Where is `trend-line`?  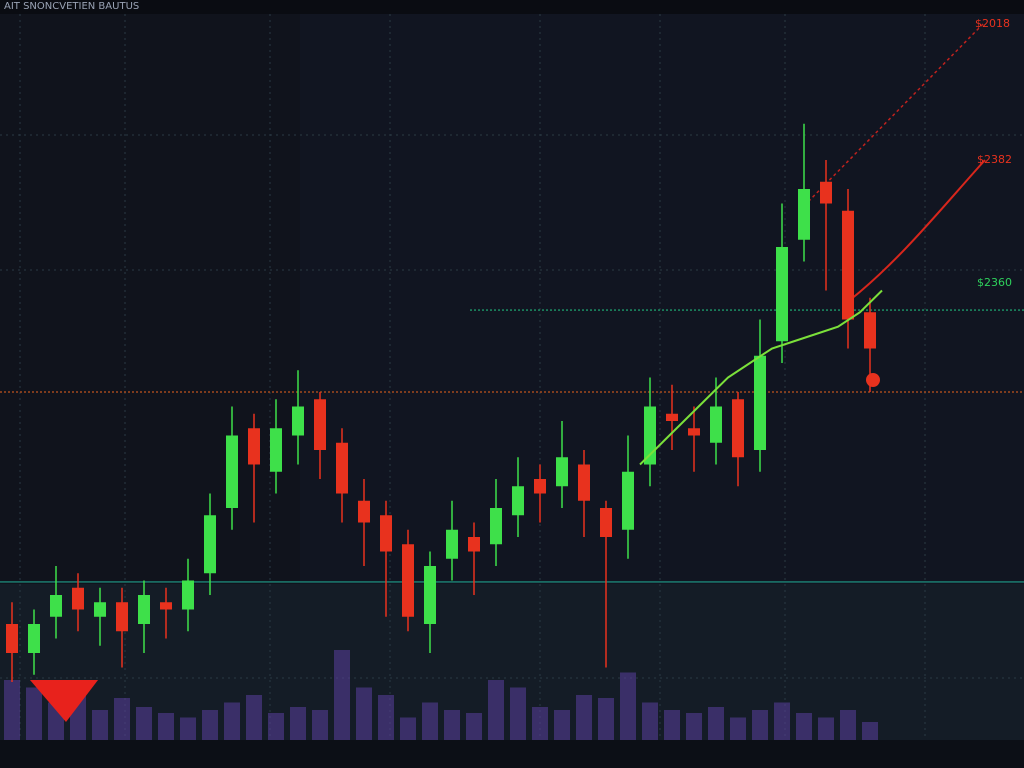 trend-line is located at coordinates (892, 116).